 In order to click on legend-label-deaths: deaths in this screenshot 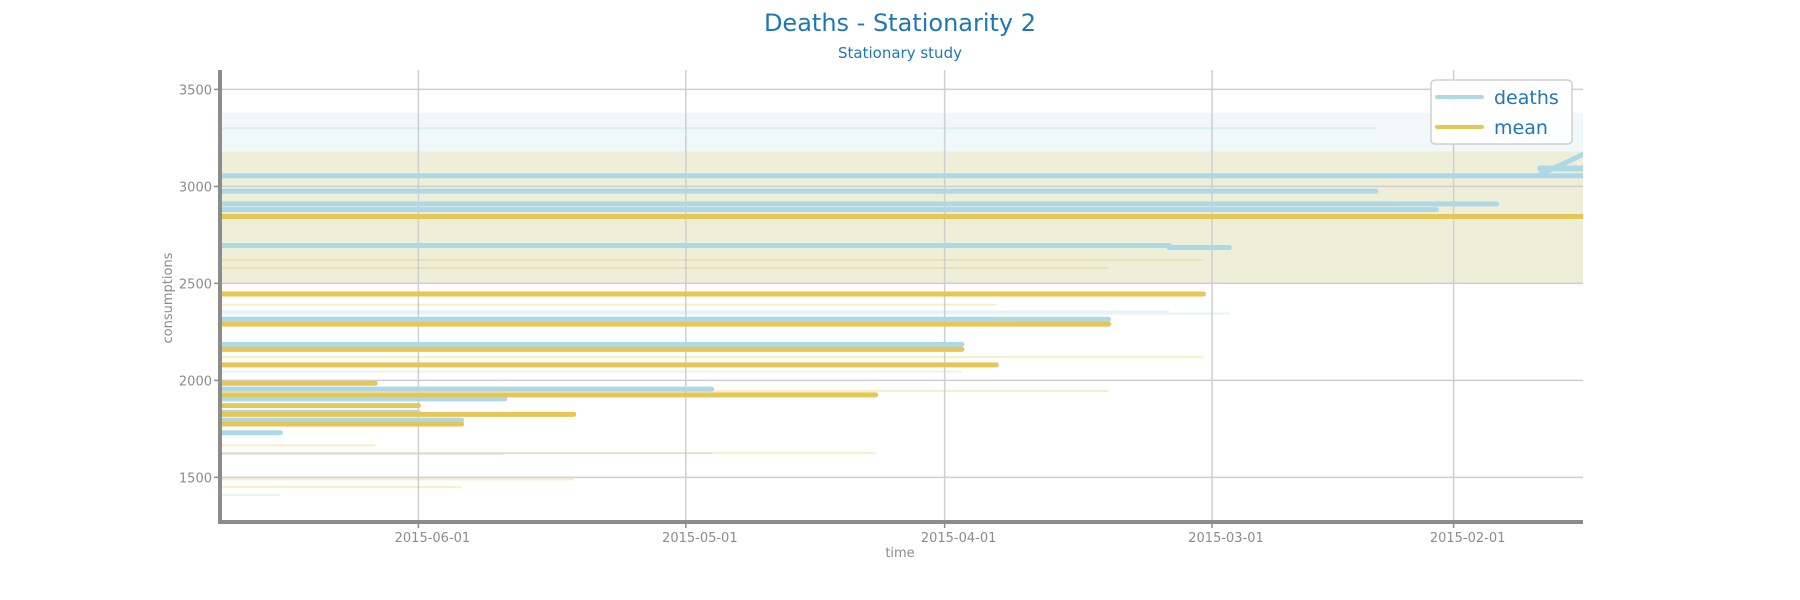, I will do `click(1526, 98)`.